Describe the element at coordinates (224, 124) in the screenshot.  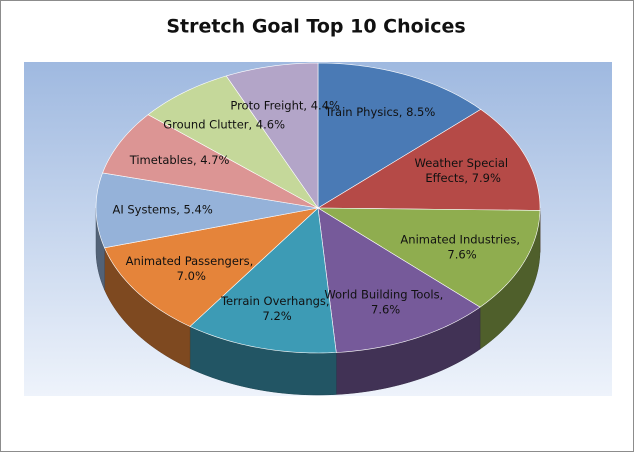
I see `data-label: Ground Clutter, 4.6%` at that location.